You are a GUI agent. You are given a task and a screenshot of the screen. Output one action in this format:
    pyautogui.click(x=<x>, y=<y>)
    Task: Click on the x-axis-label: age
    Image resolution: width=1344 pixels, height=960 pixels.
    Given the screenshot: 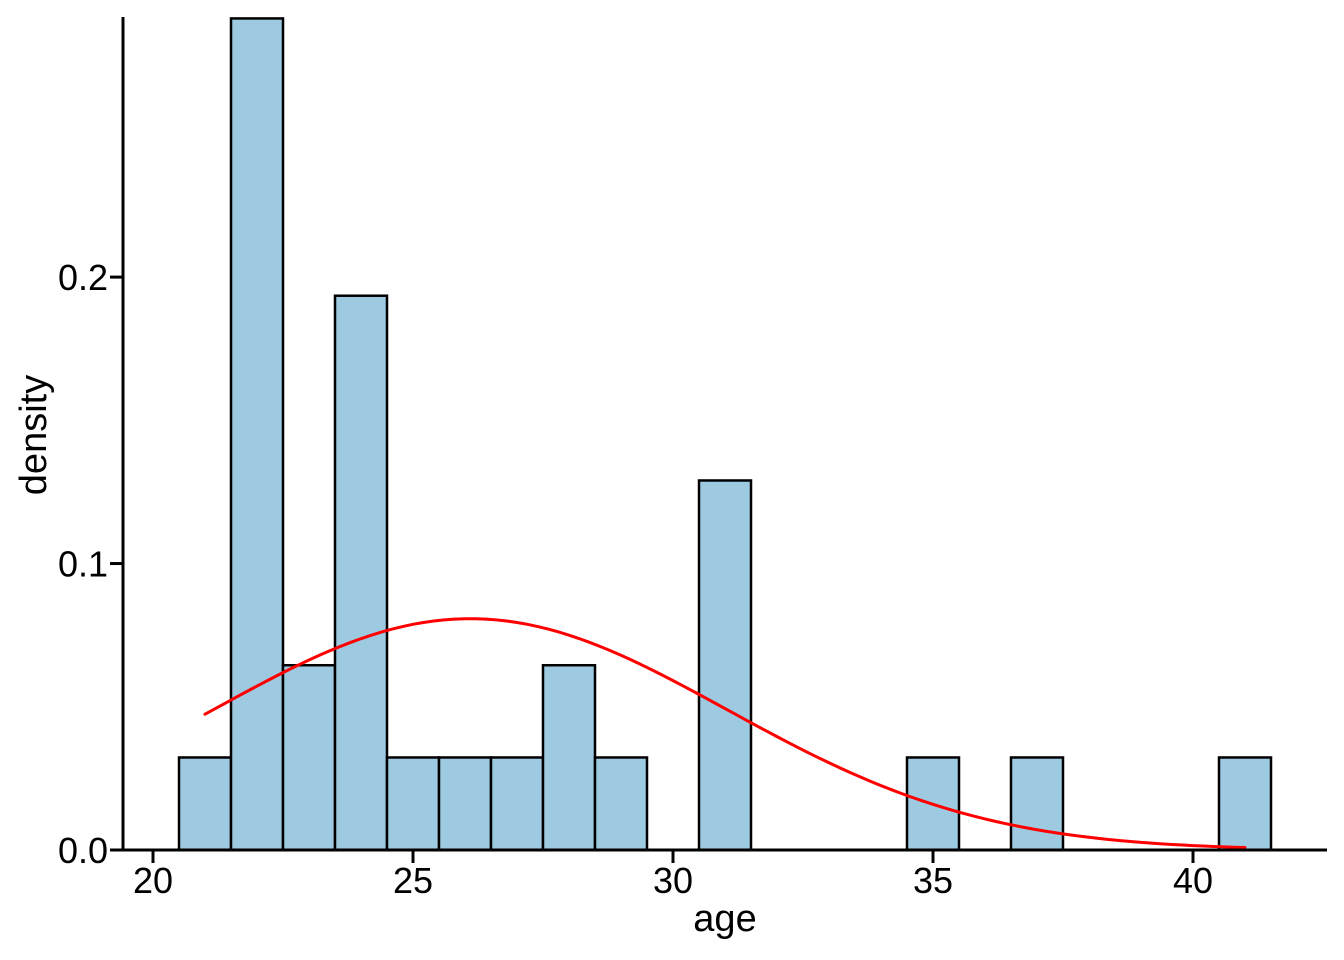 What is the action you would take?
    pyautogui.click(x=724, y=919)
    